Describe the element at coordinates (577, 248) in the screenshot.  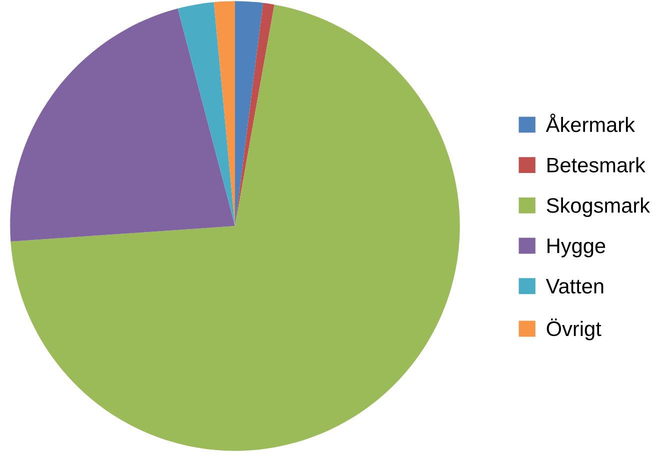
I see `legend-label: Hygge` at that location.